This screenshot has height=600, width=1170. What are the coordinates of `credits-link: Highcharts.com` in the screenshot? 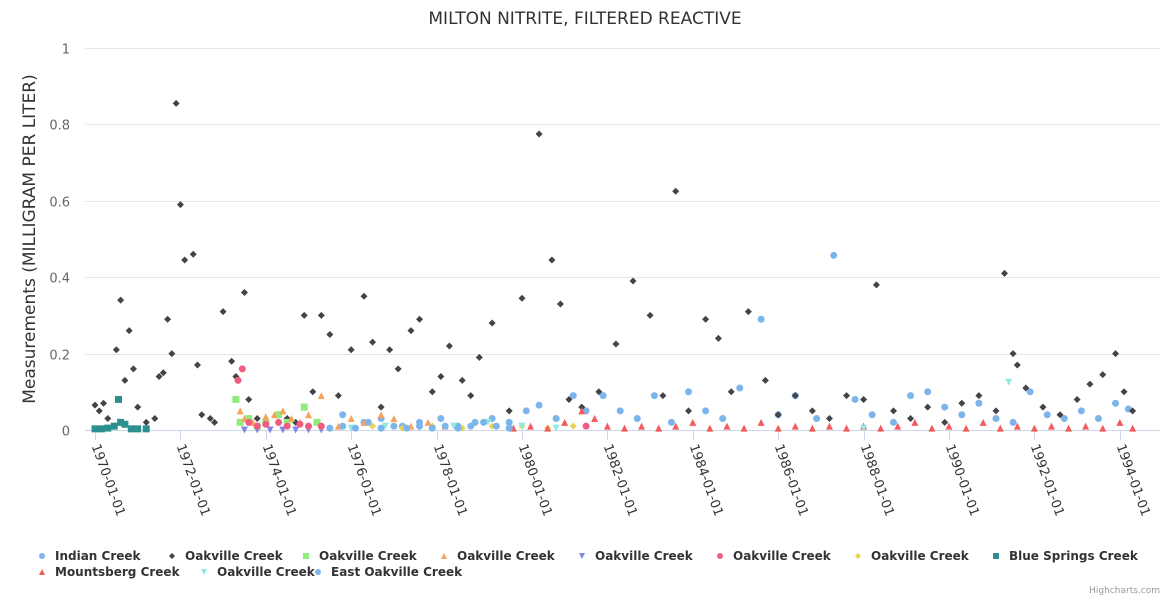 It's located at (1124, 591).